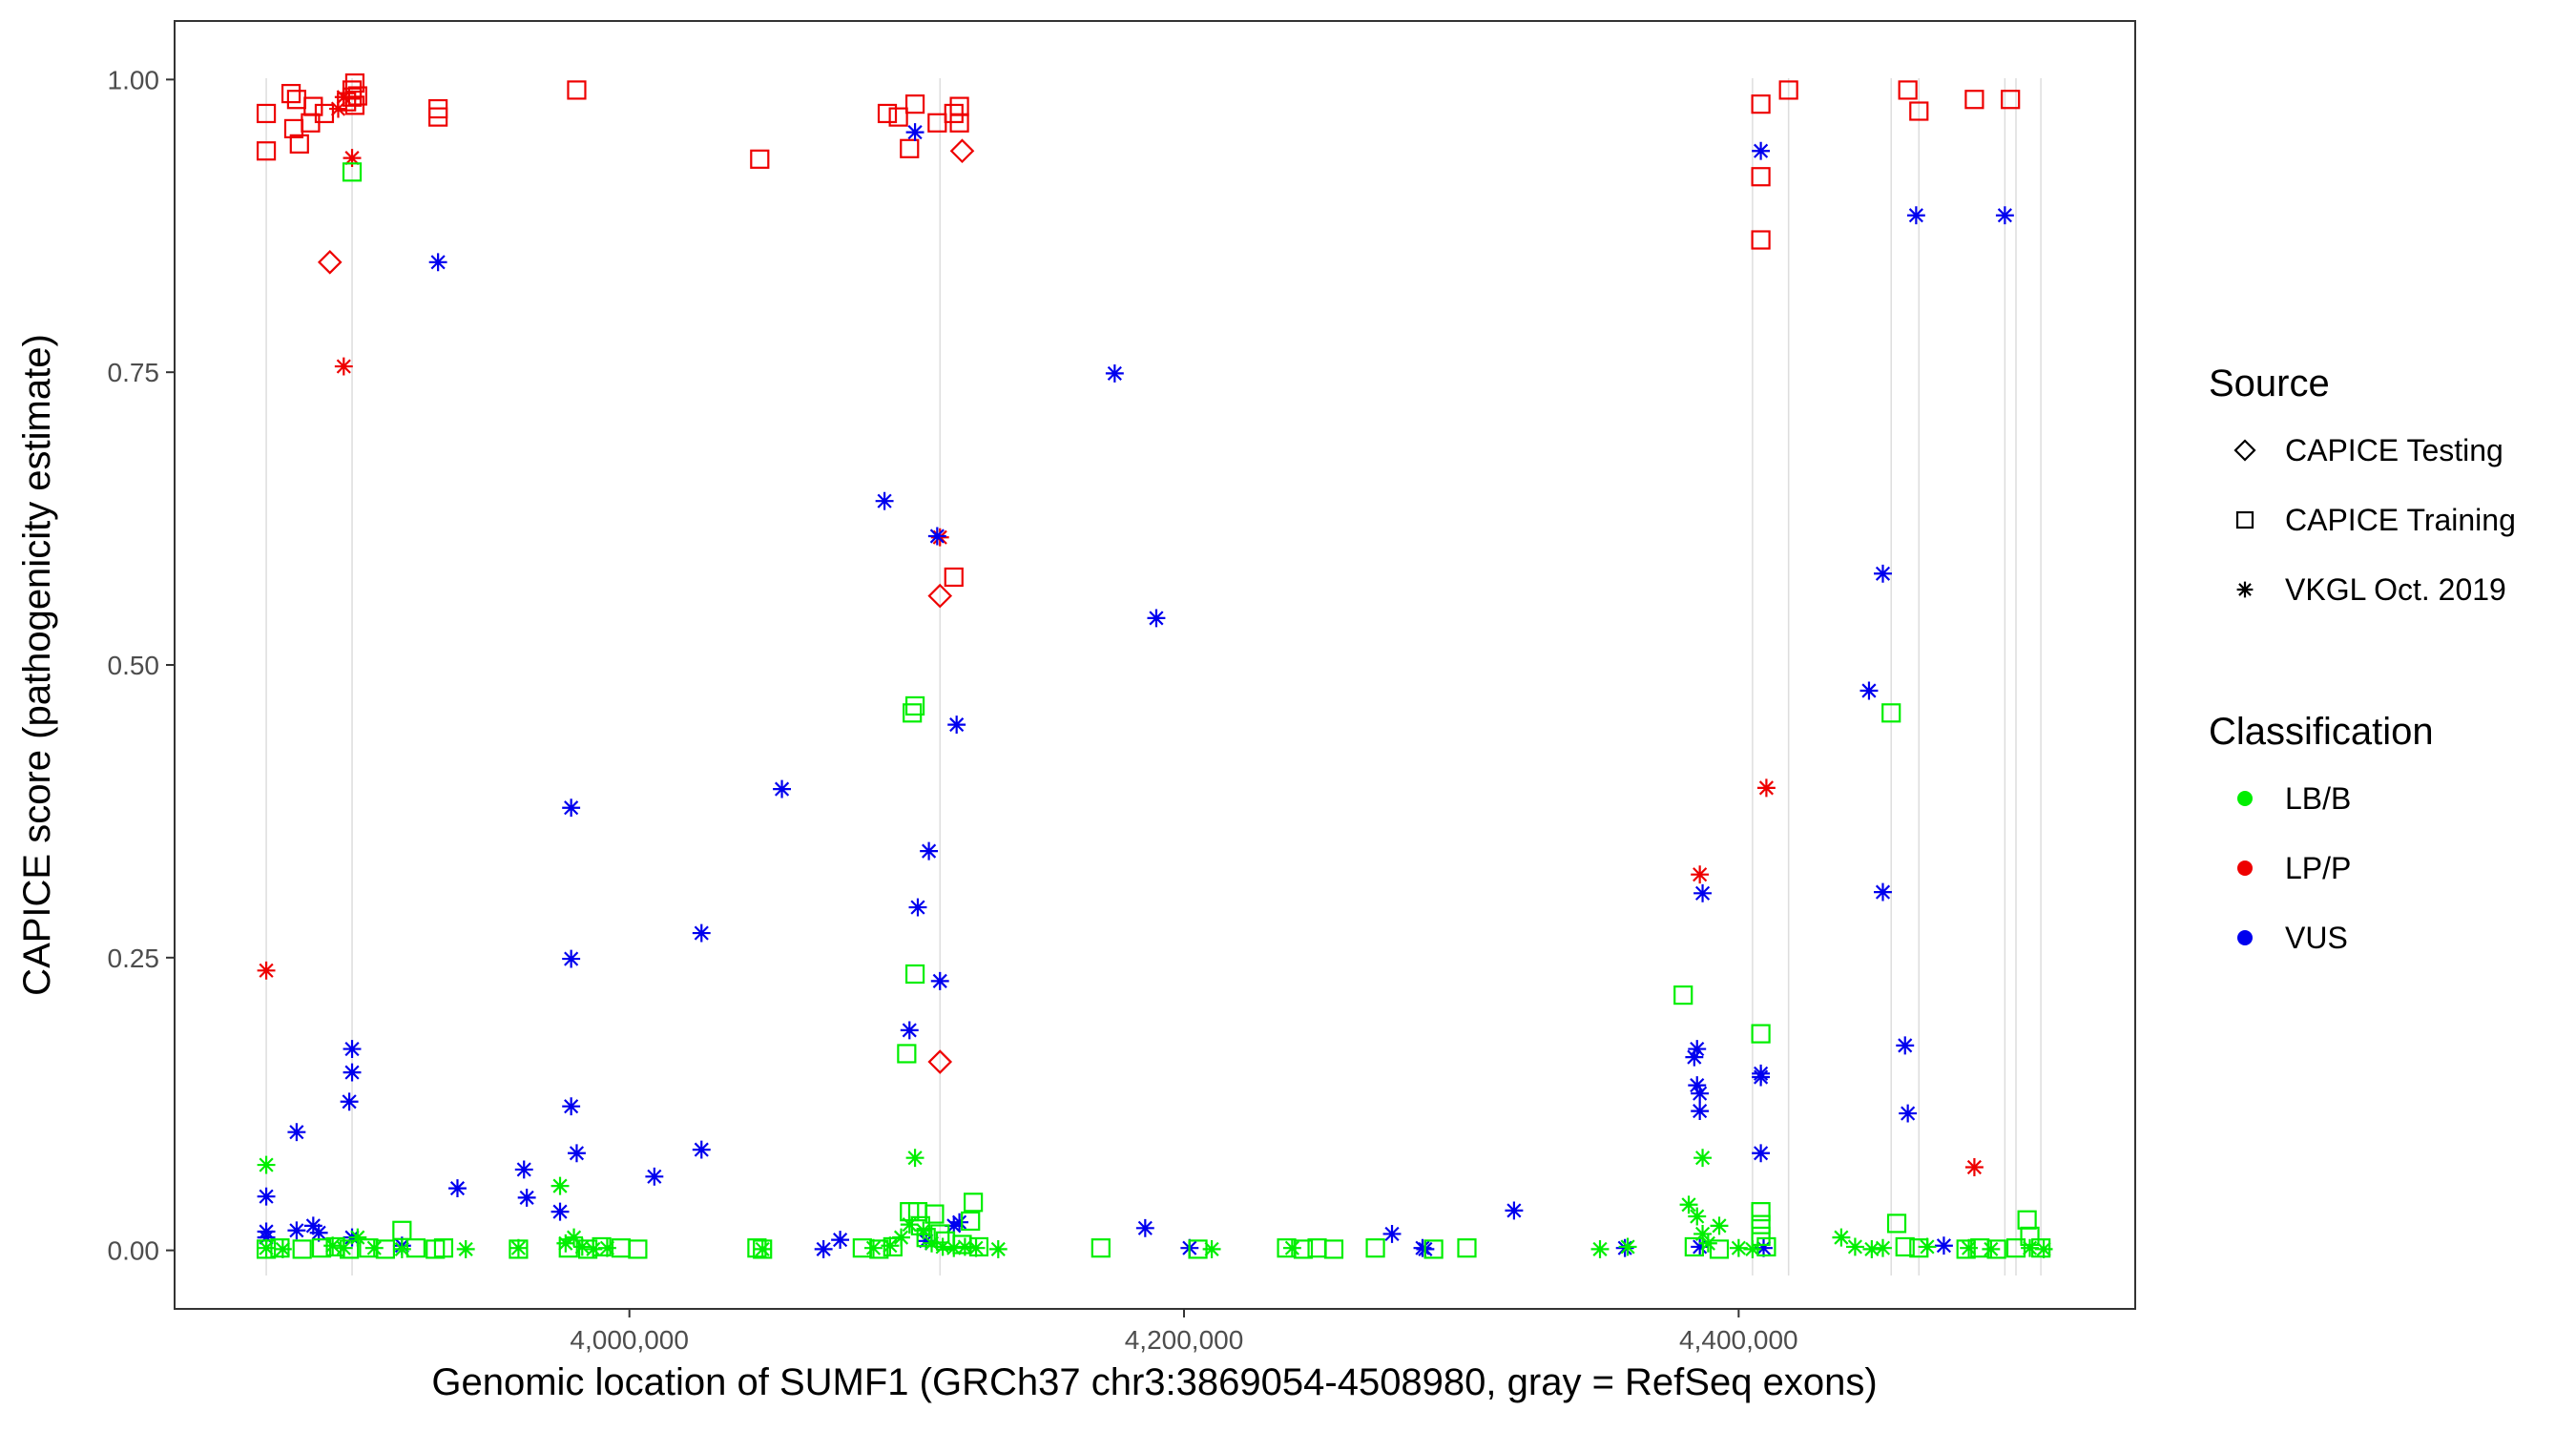  I want to click on legend-source-label: CAPICE Testing, so click(2394, 450).